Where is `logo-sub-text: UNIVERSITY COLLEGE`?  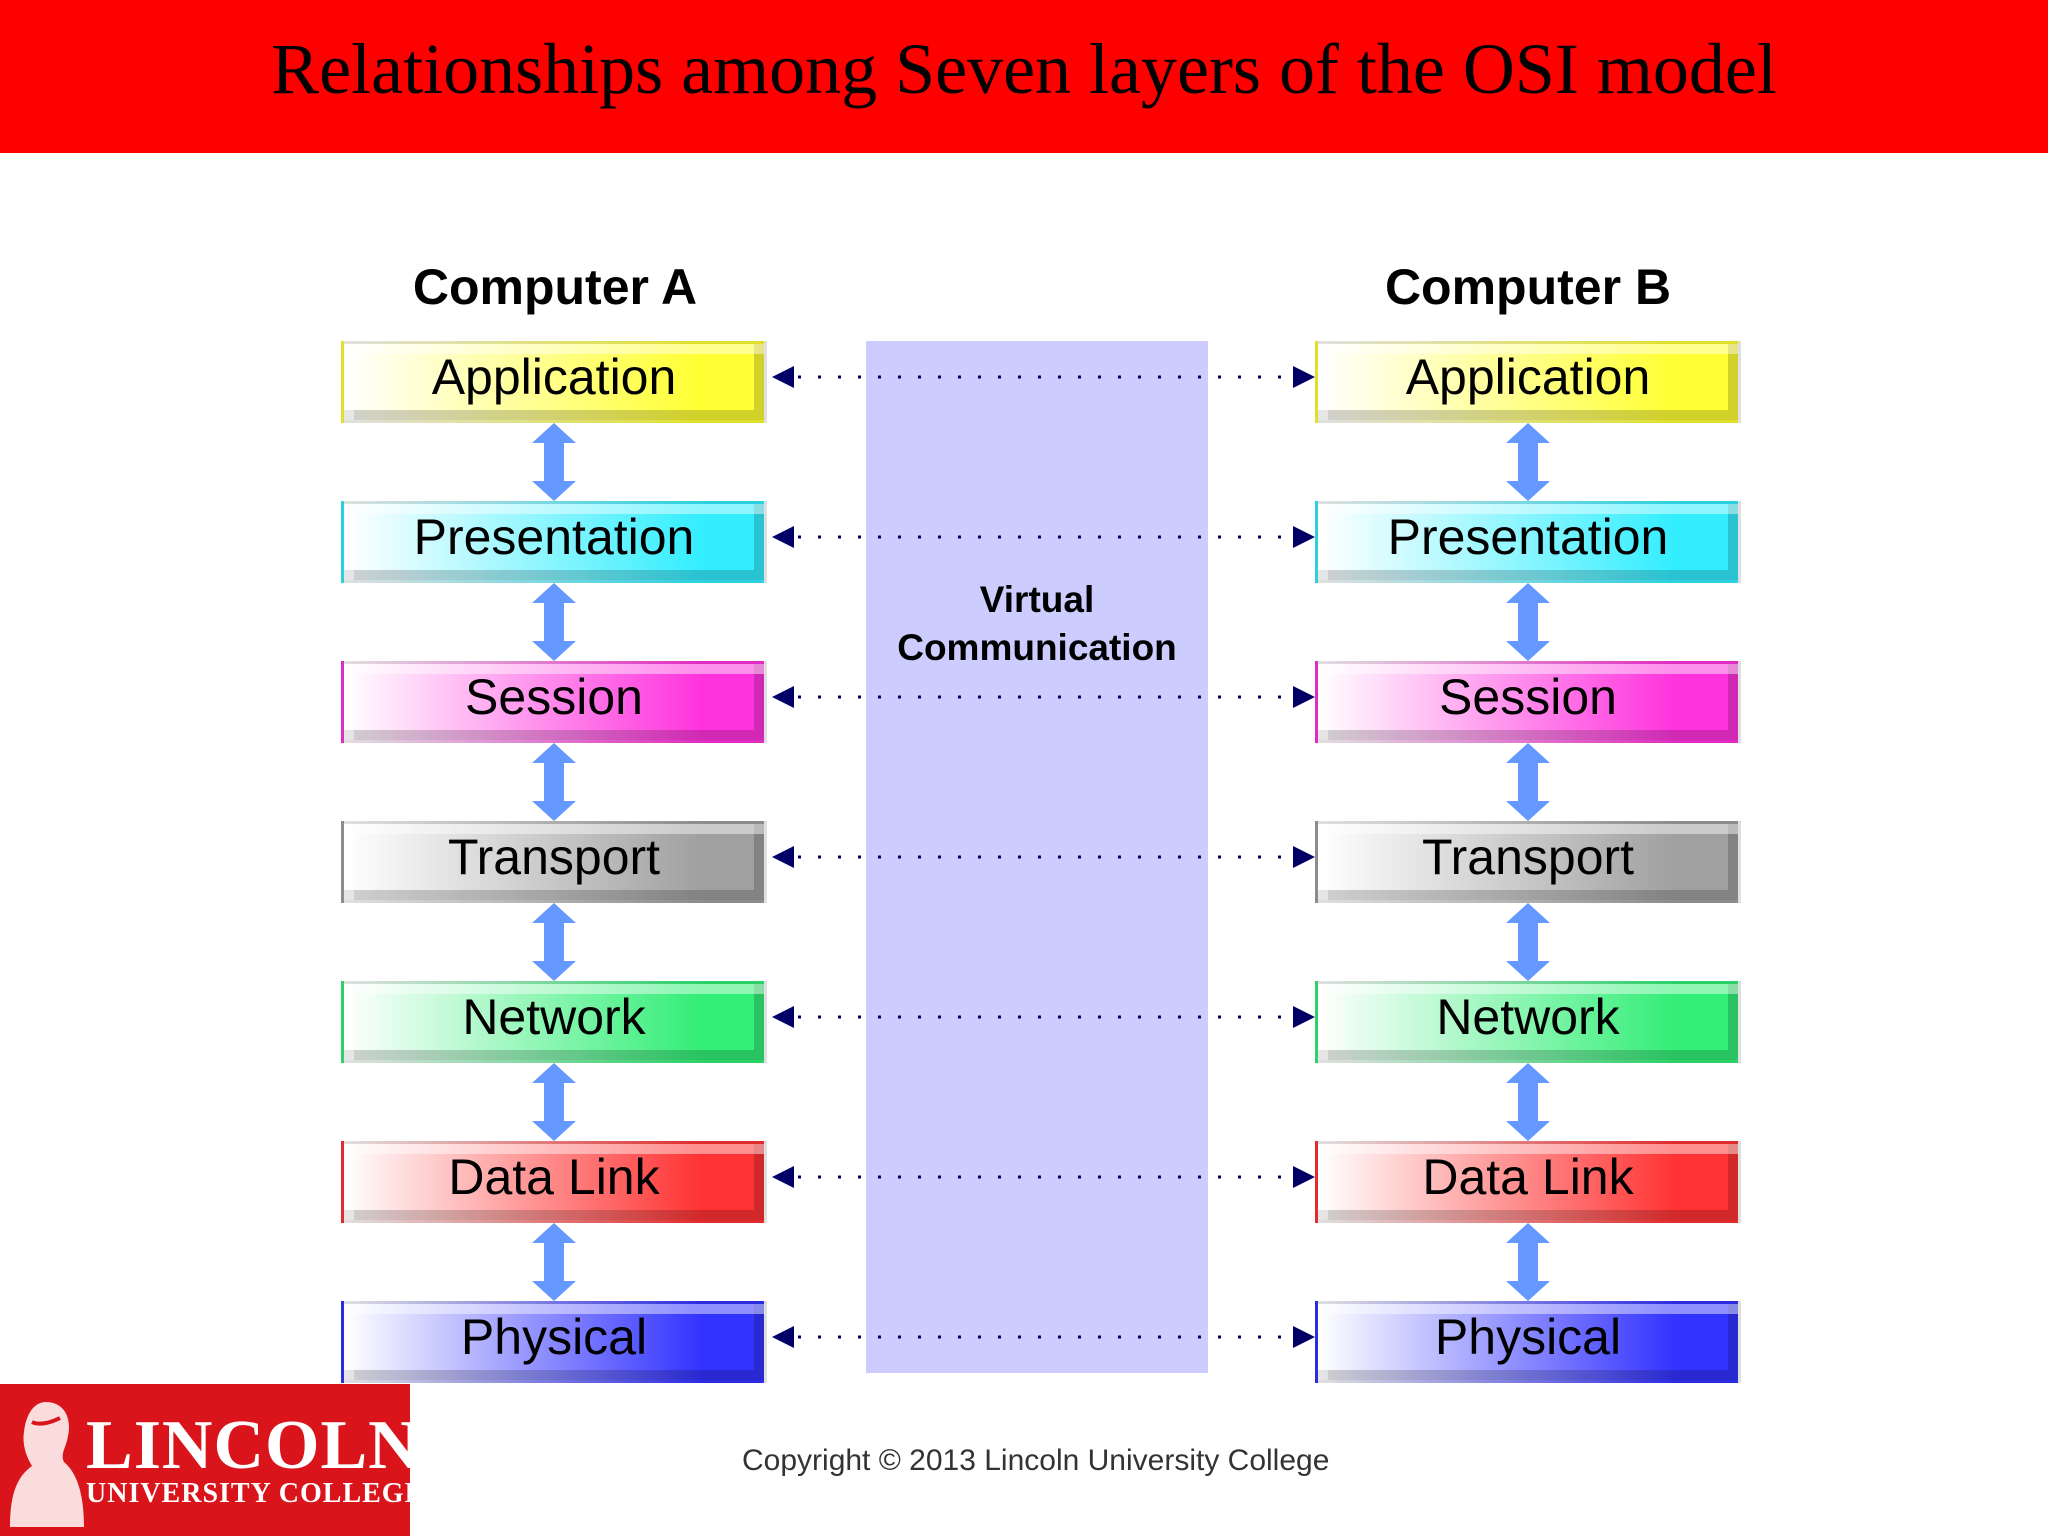 logo-sub-text: UNIVERSITY COLLEGE is located at coordinates (255, 1493).